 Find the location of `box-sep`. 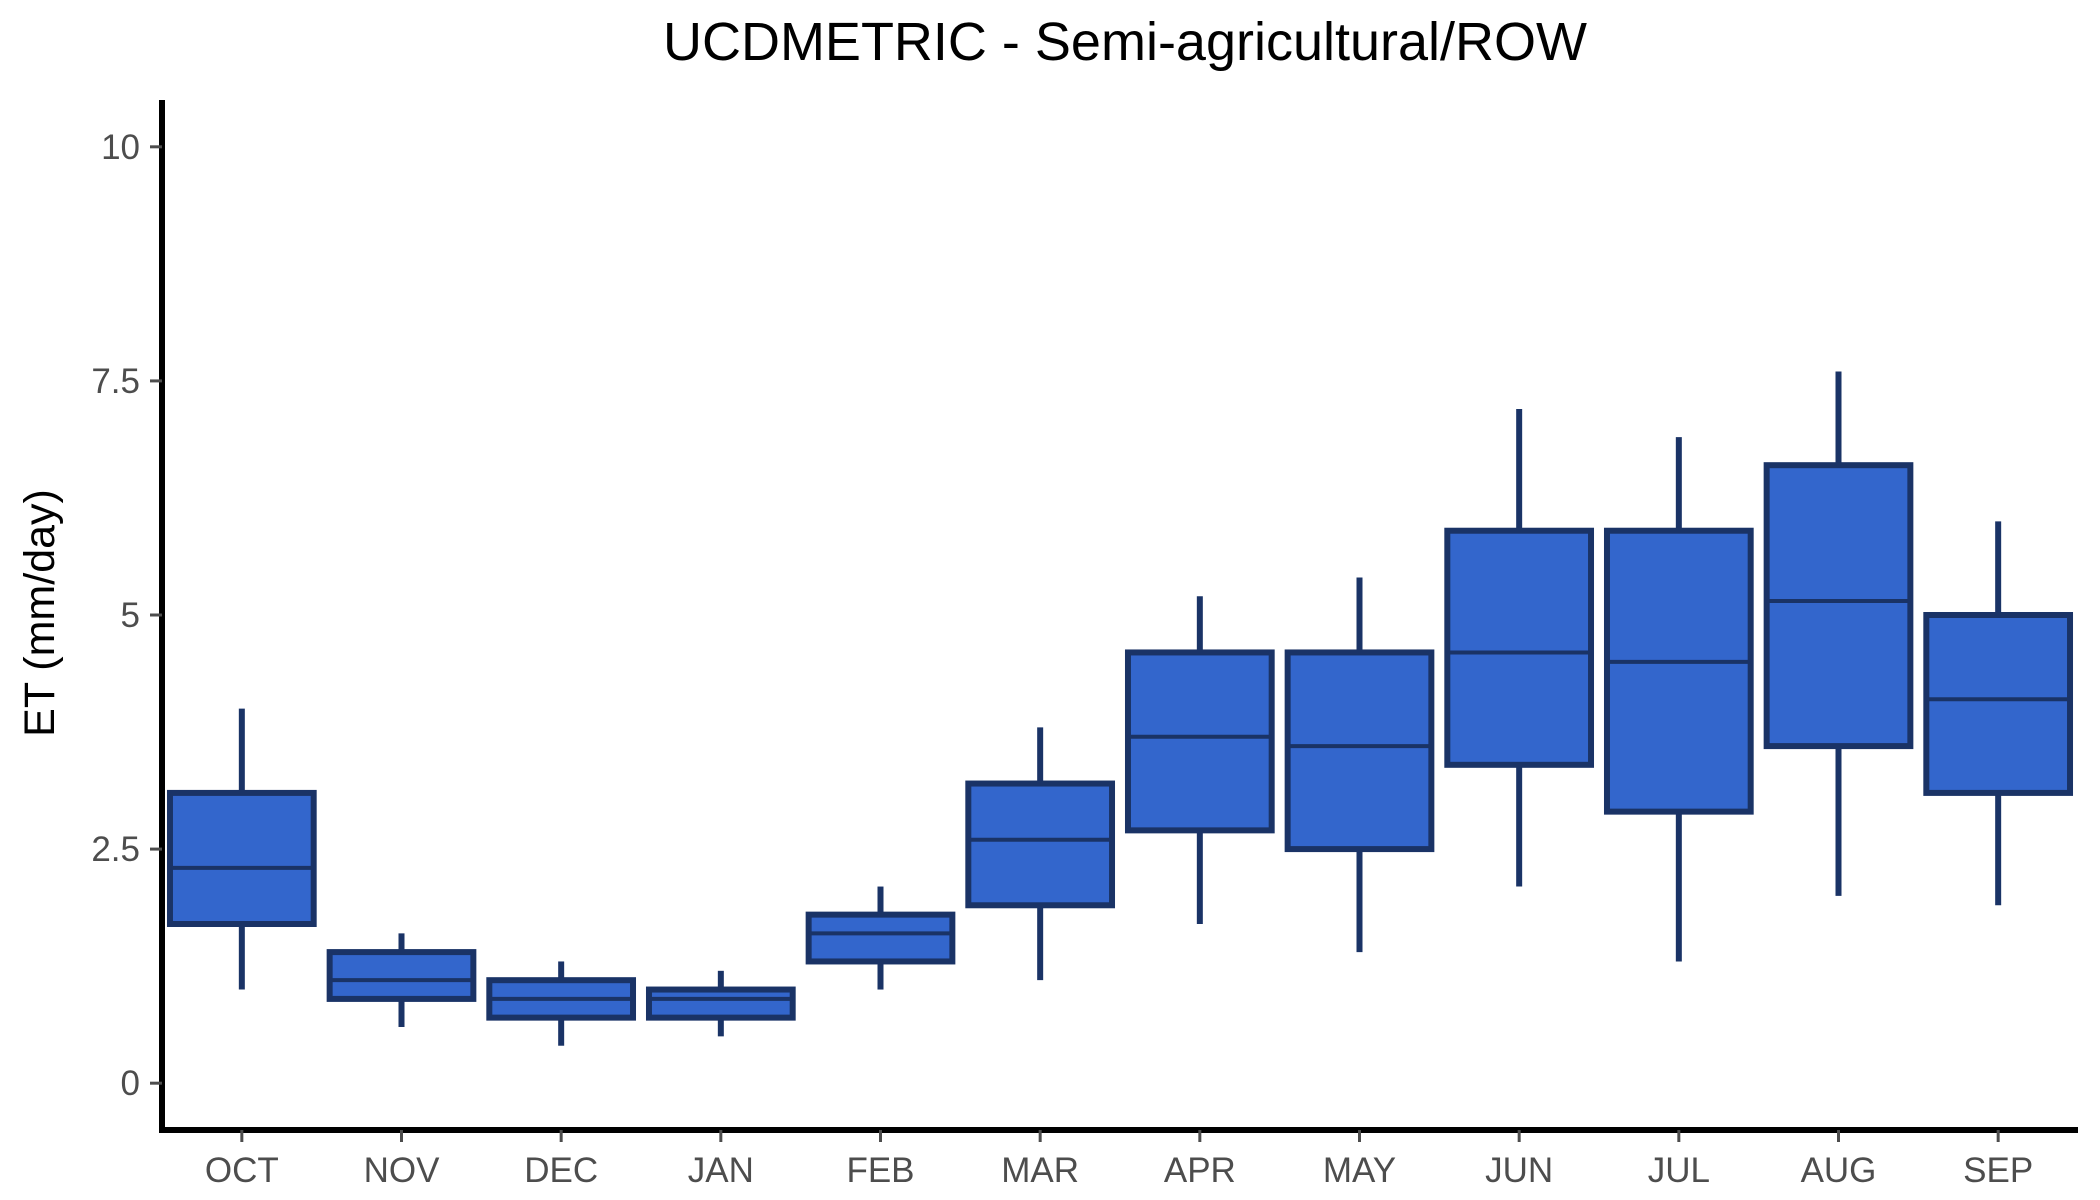

box-sep is located at coordinates (1998, 713).